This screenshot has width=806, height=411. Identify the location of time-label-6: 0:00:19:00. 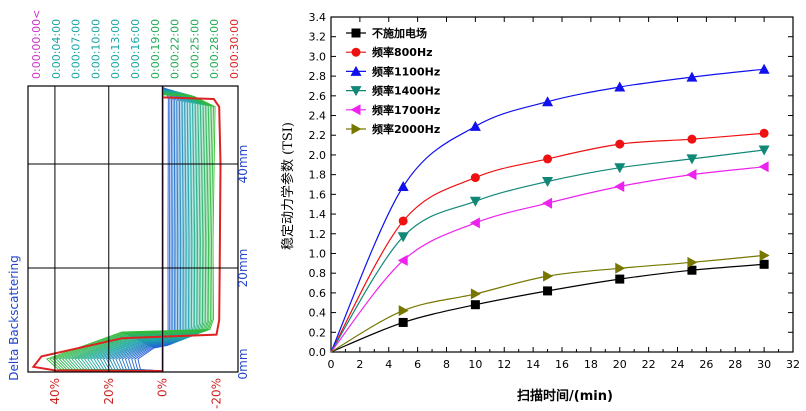
(155, 49).